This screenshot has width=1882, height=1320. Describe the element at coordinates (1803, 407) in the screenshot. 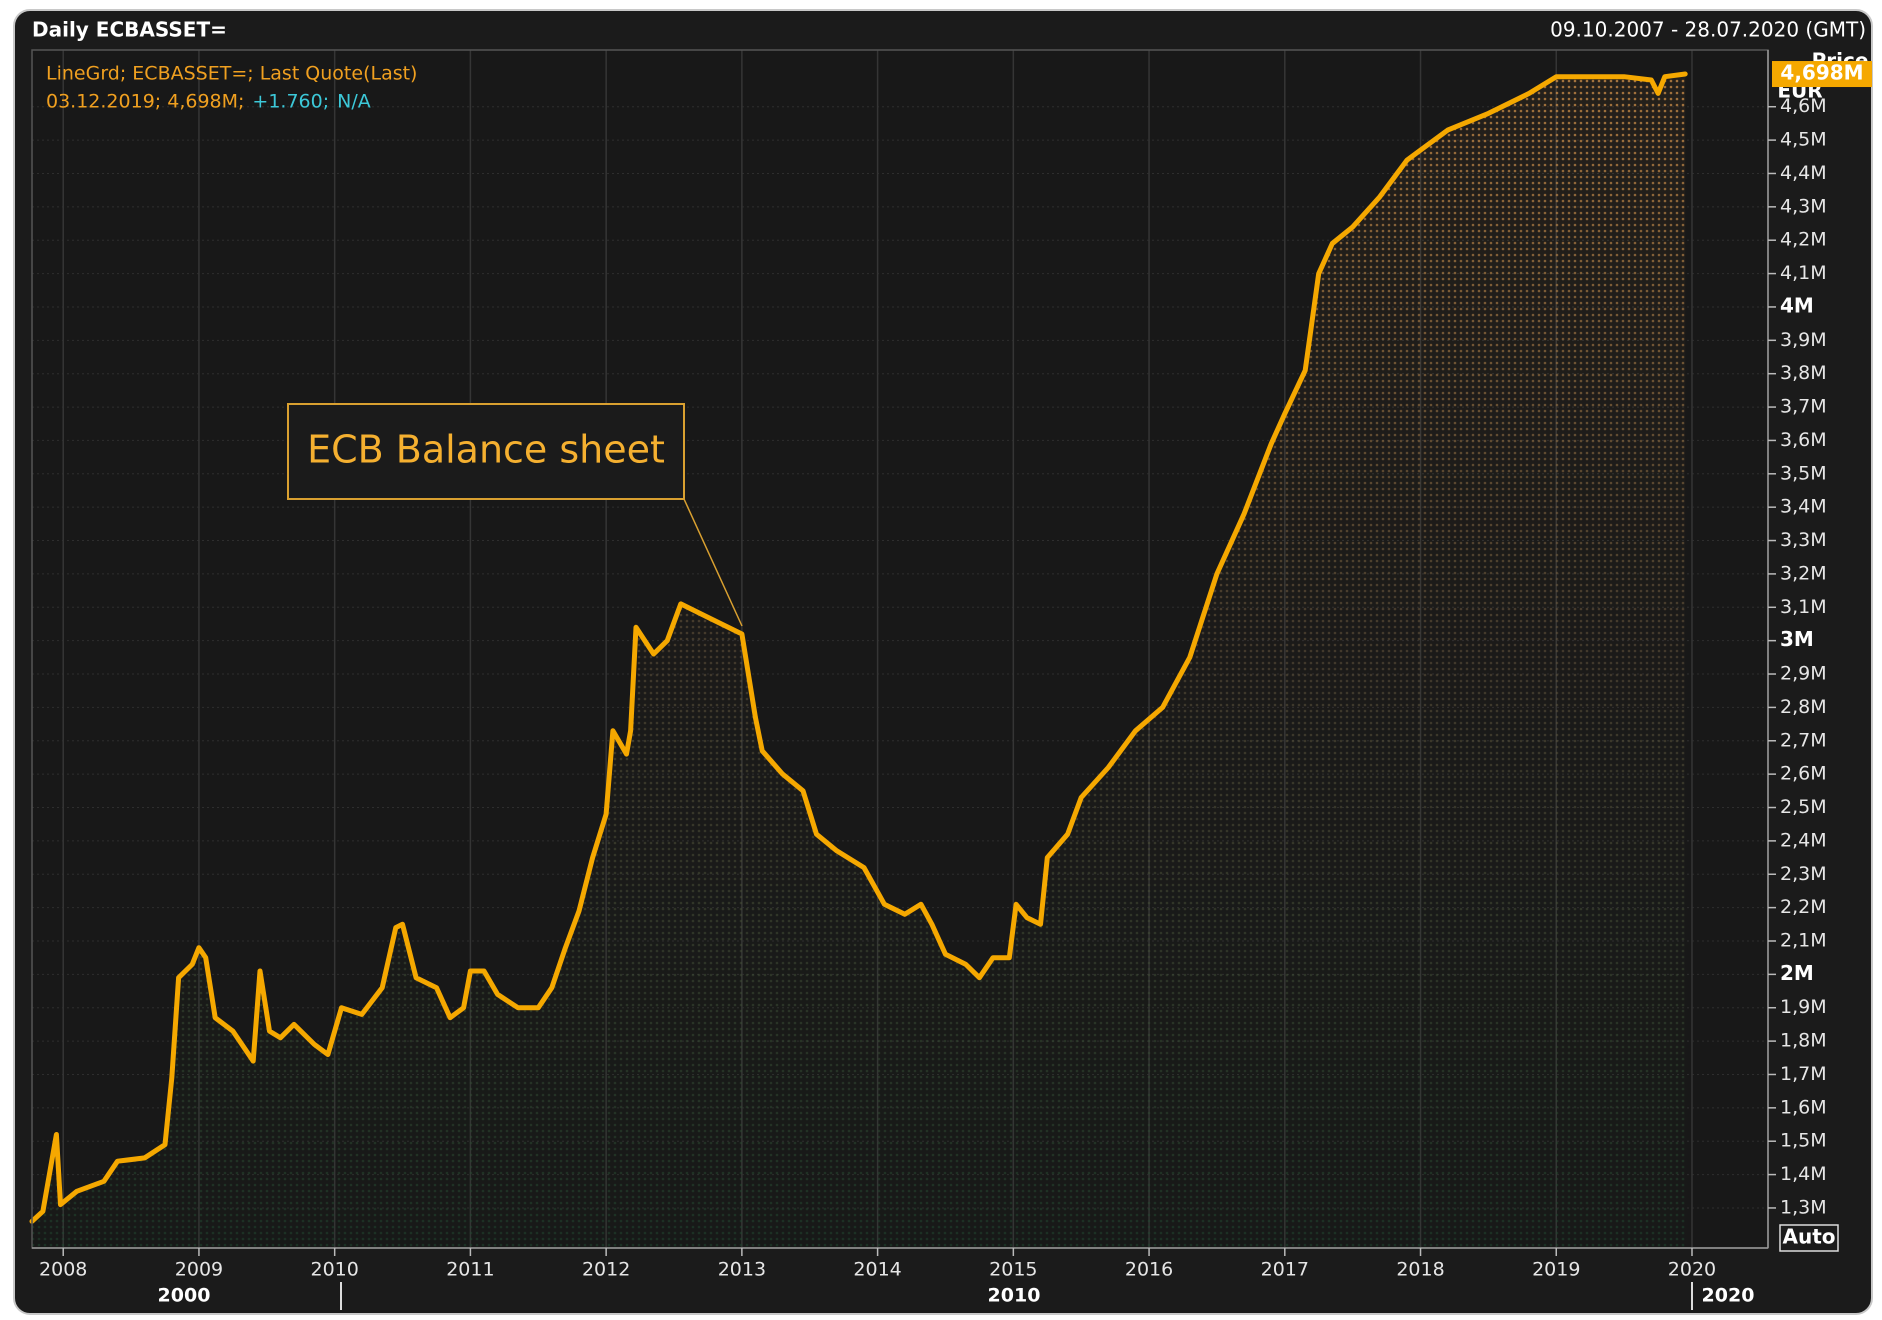

I see `y-tick-label: 3,7M` at that location.